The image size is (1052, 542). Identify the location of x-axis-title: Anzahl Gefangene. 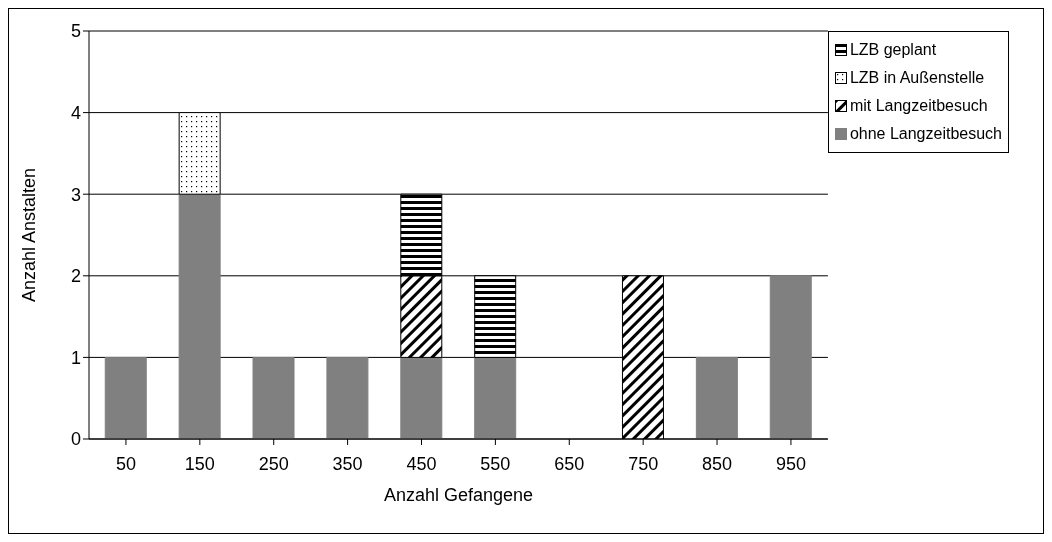
(458, 495).